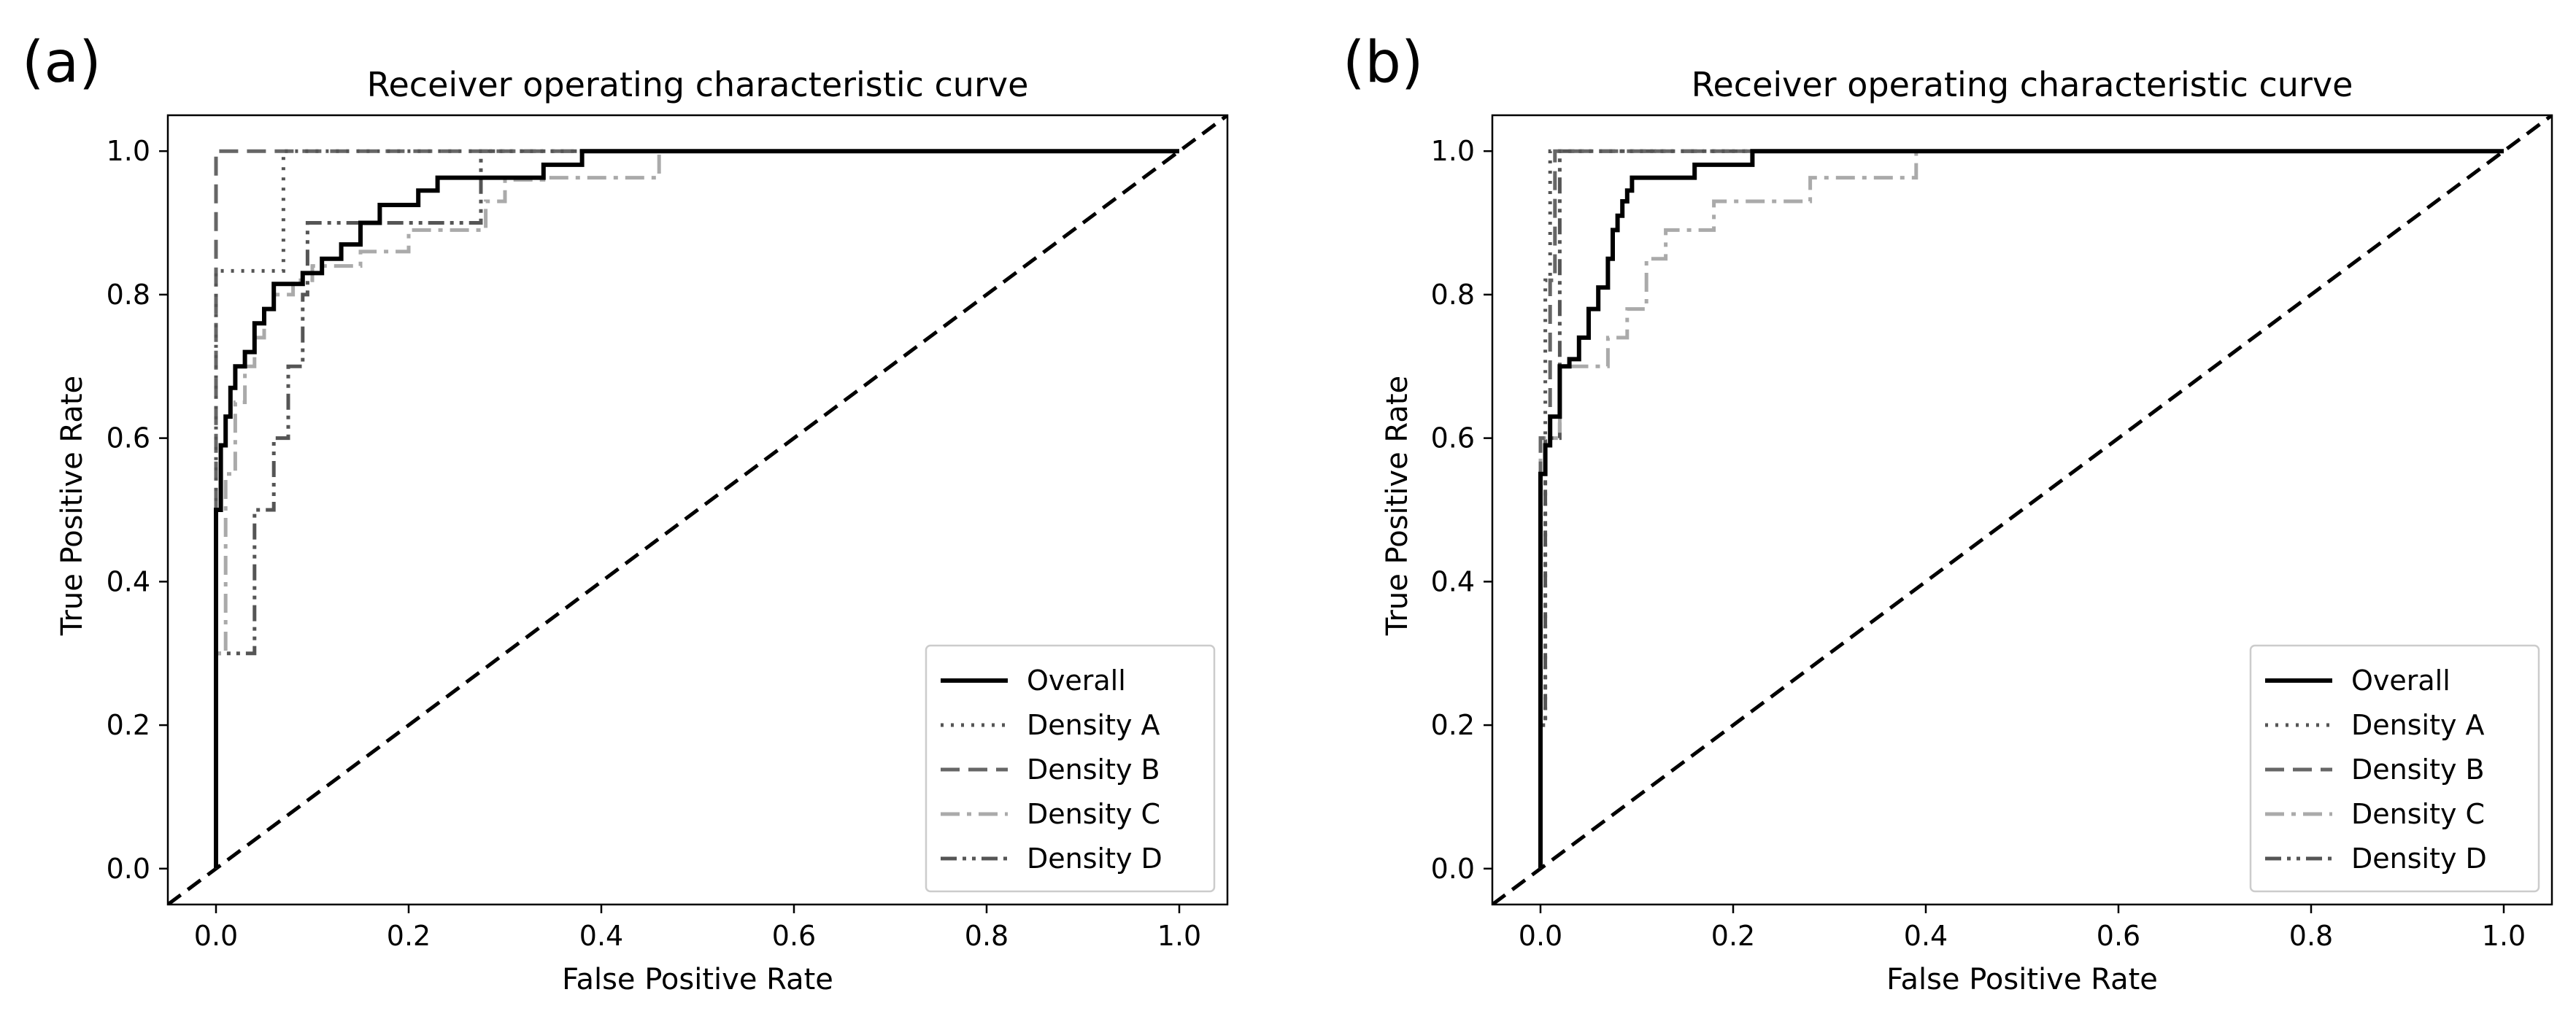 The width and height of the screenshot is (2576, 1011). What do you see at coordinates (697, 979) in the screenshot?
I see `x-axis-label-a: False Positive Rate` at bounding box center [697, 979].